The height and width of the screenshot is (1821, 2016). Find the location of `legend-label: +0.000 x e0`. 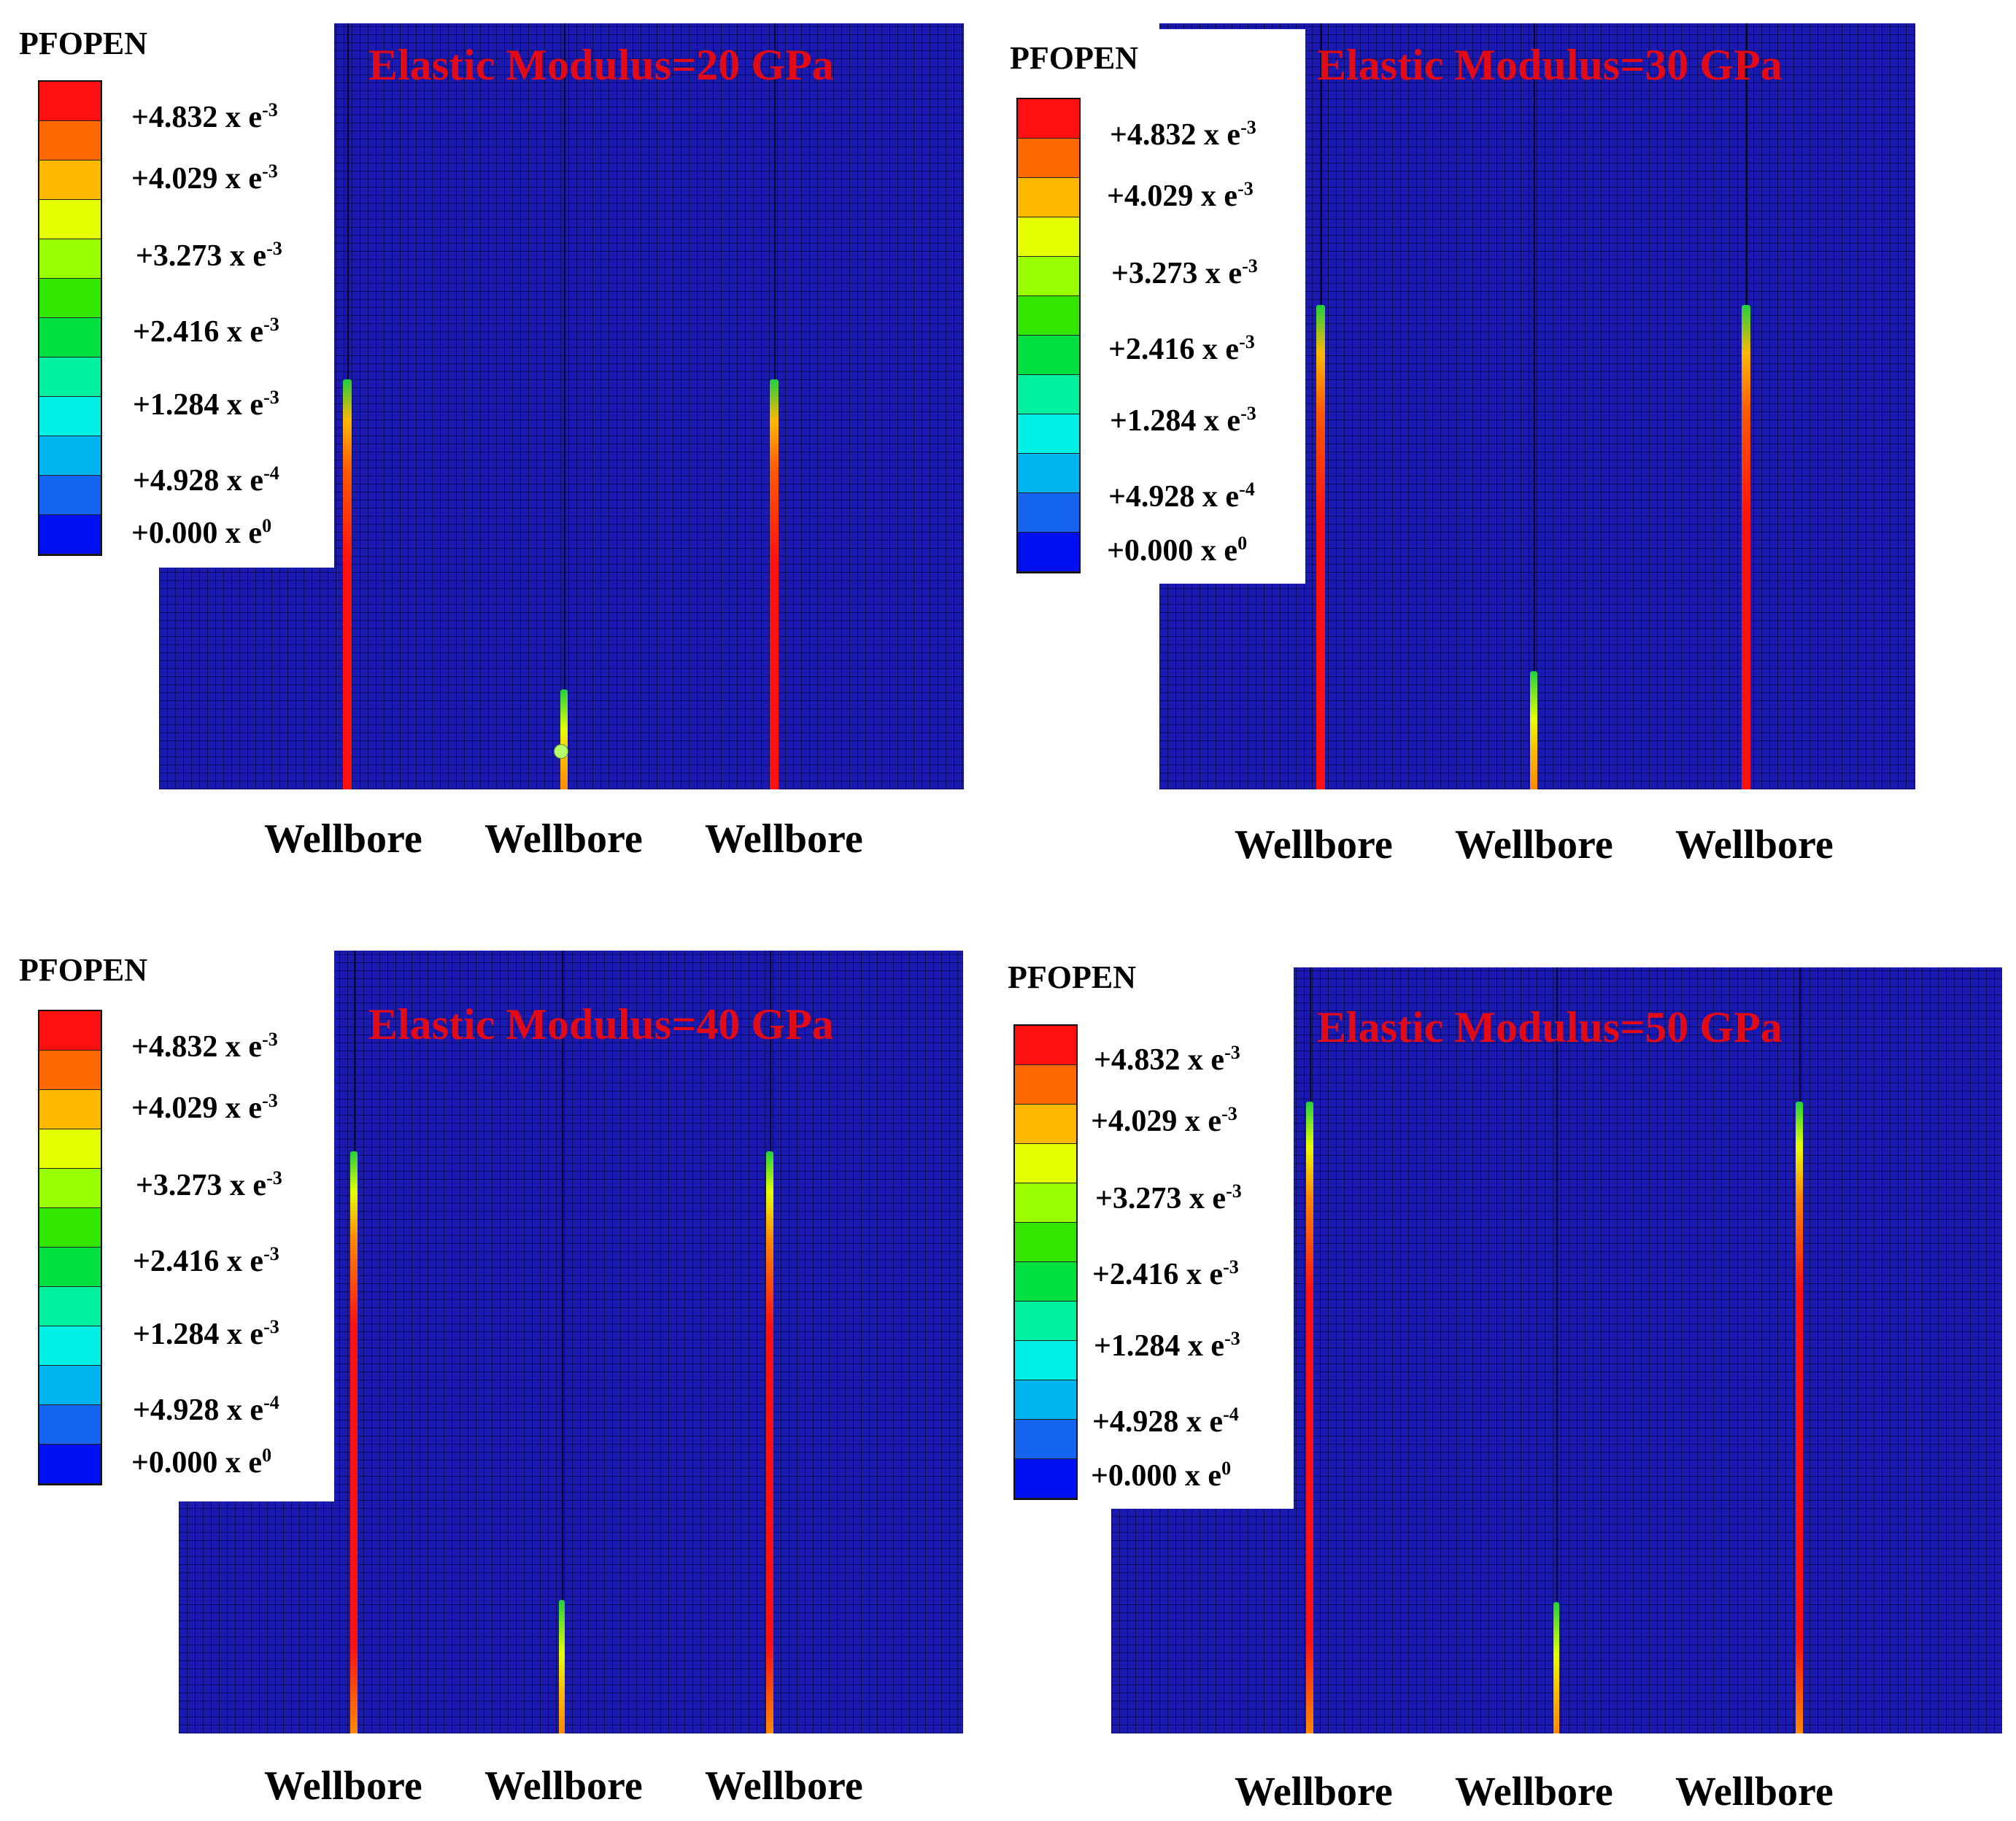

legend-label: +0.000 x e0 is located at coordinates (201, 532).